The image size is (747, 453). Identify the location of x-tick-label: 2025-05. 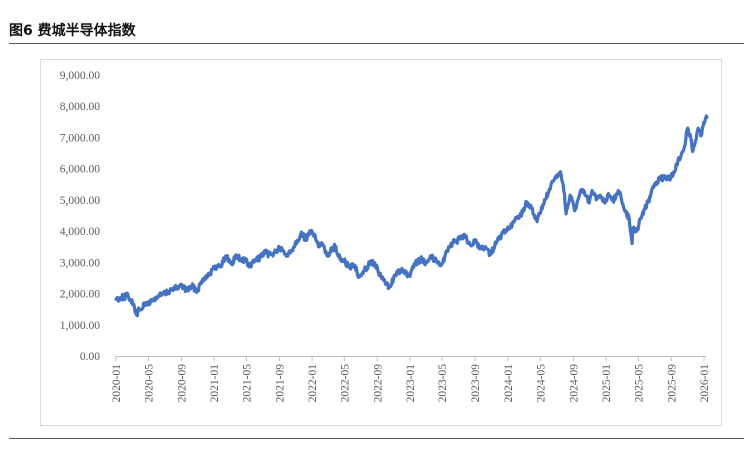
(639, 383).